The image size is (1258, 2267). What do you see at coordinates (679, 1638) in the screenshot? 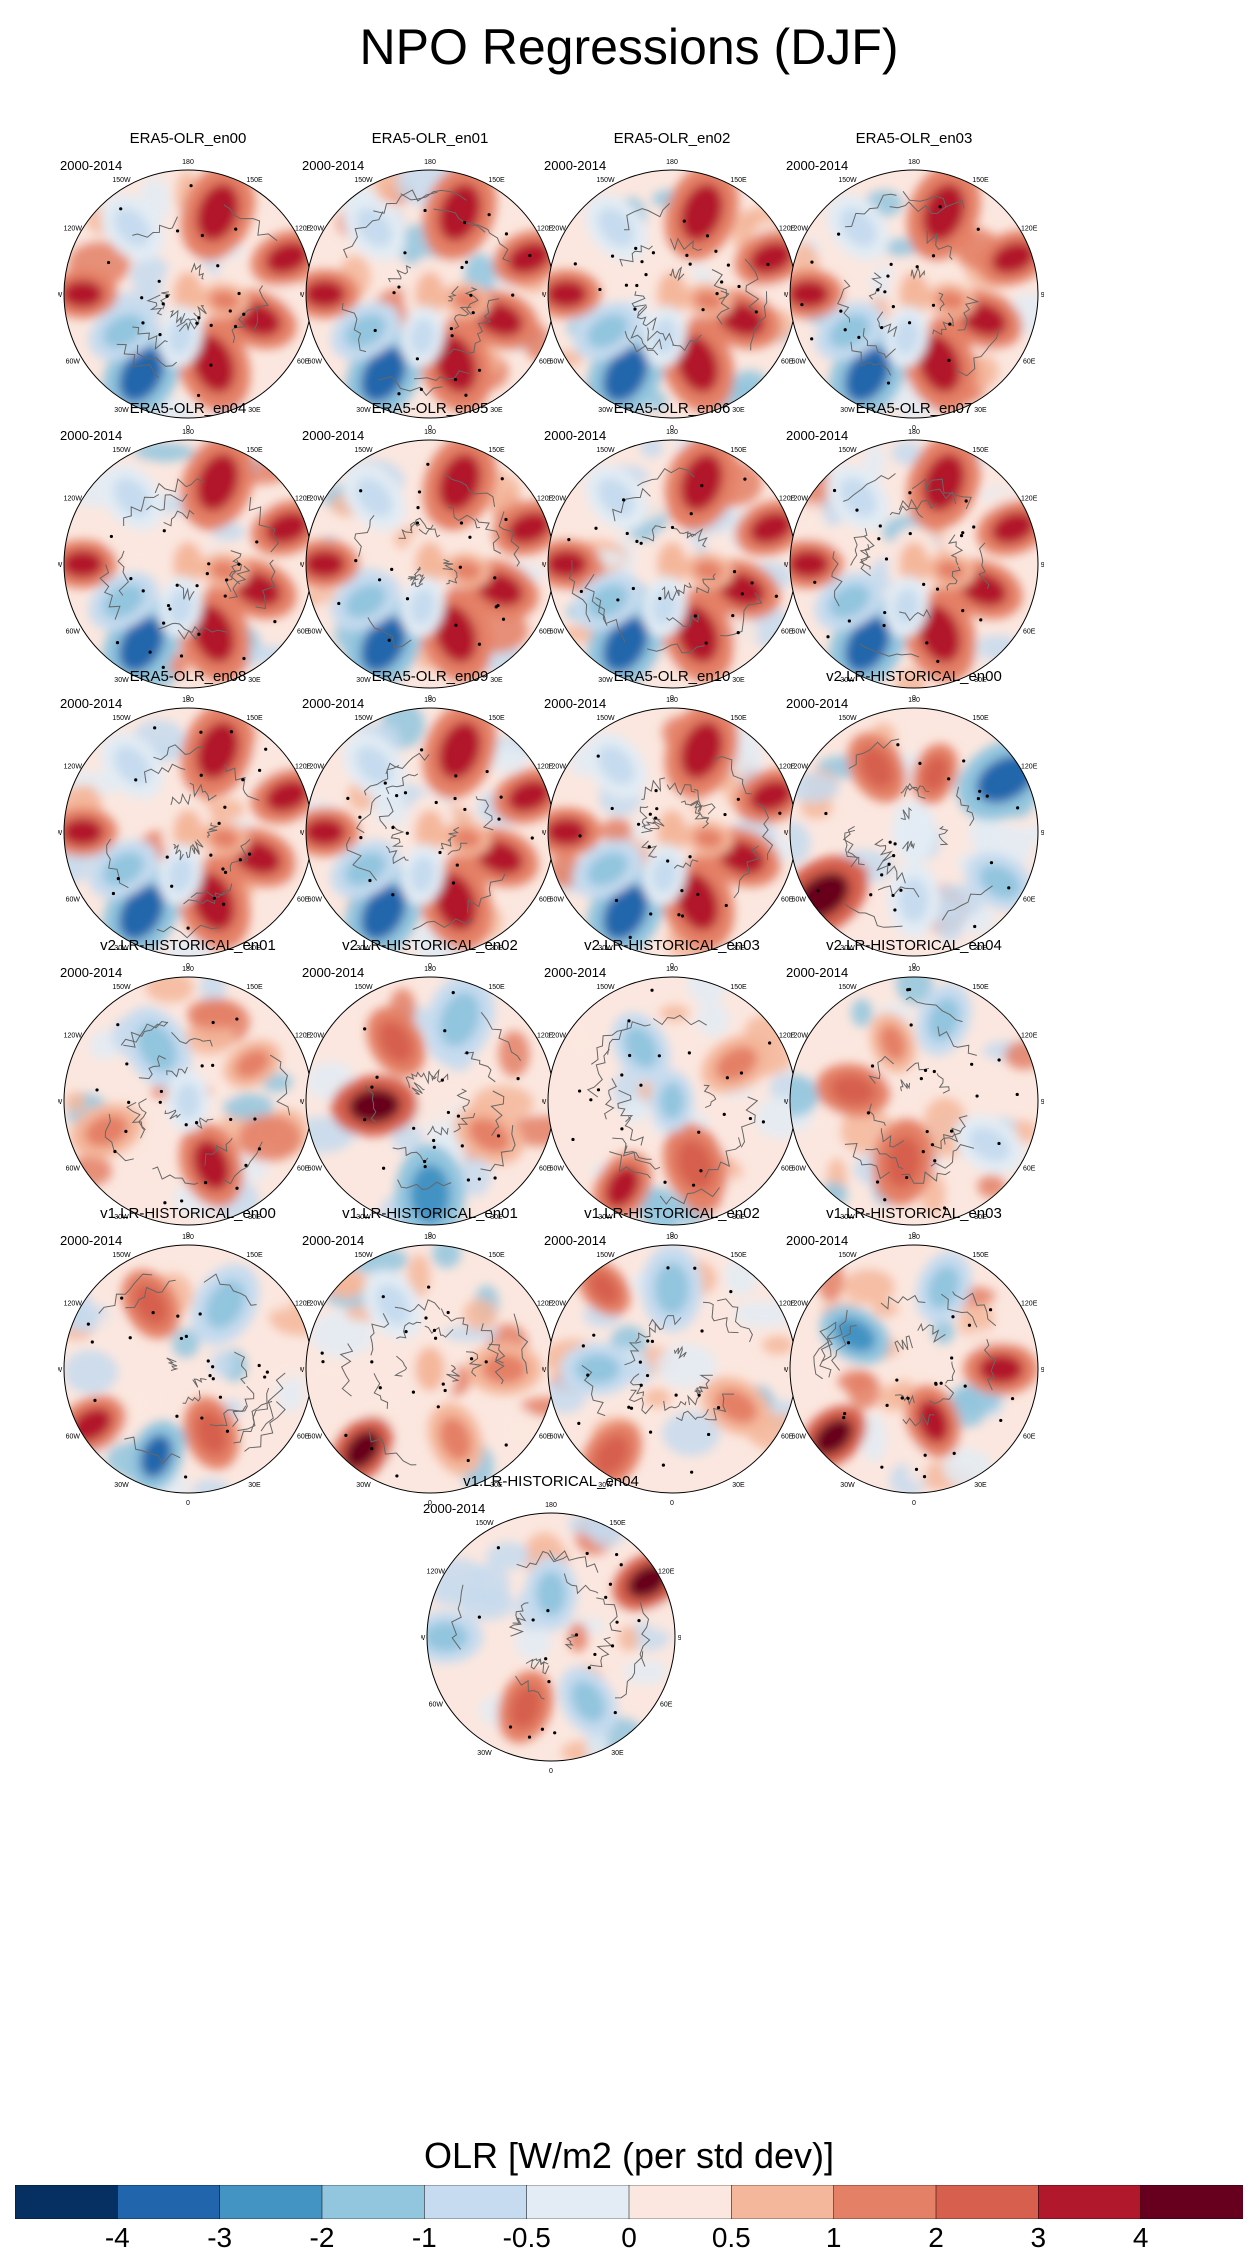
I see `longitude-label: 90E` at bounding box center [679, 1638].